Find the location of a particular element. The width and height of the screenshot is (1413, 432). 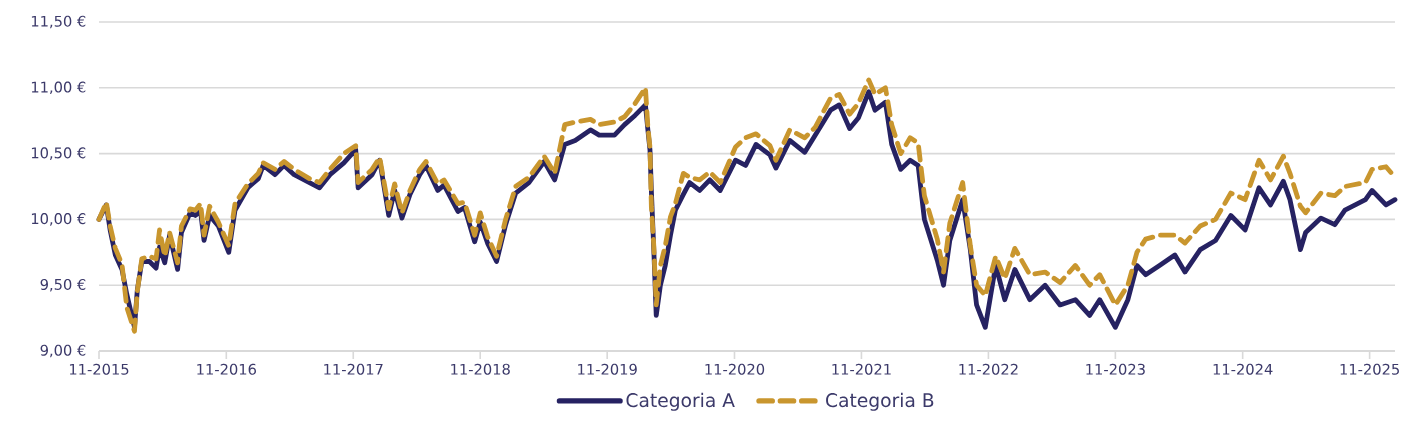

legend-label: Categoria A is located at coordinates (680, 401).